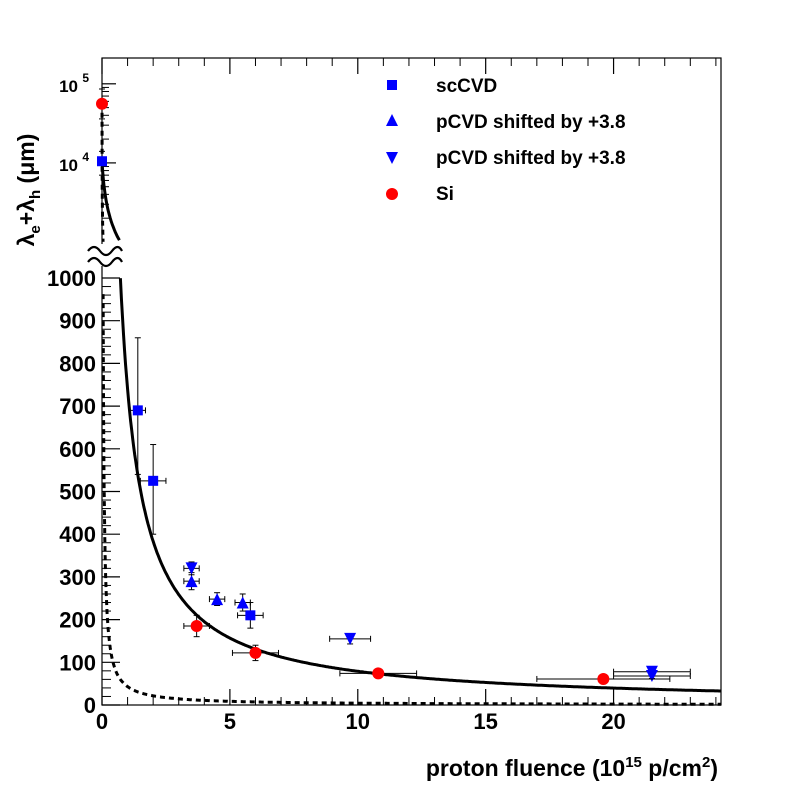  Describe the element at coordinates (85, 157) in the screenshot. I see `y-log-tick-exponent: 4` at that location.